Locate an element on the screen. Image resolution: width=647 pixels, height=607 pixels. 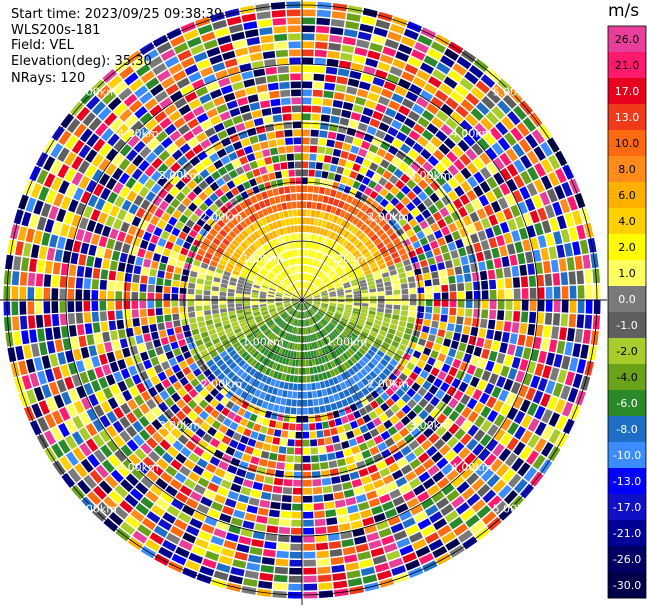
colorbar-tick-label: 0.0 is located at coordinates (627, 299).